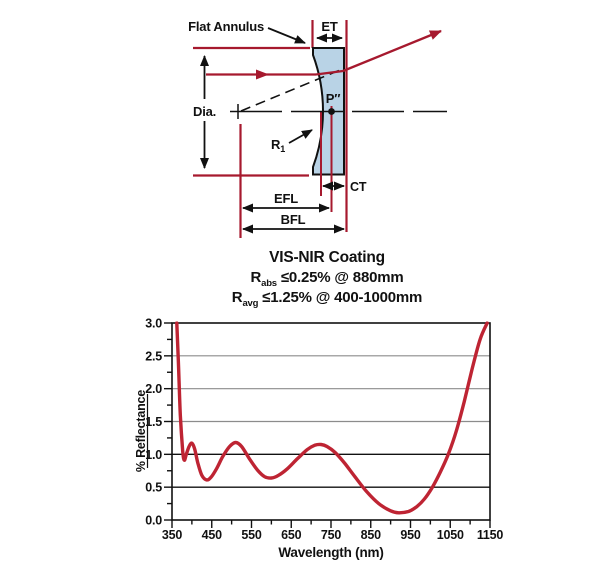 The image size is (609, 572). I want to click on y-tick-label: 2.5, so click(153, 356).